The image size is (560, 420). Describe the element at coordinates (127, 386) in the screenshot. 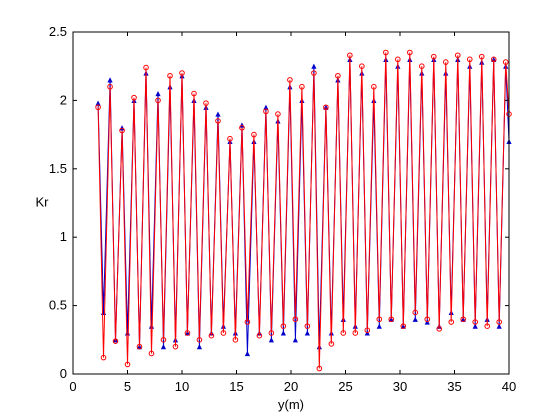

I see `x-tick-label: 5` at that location.